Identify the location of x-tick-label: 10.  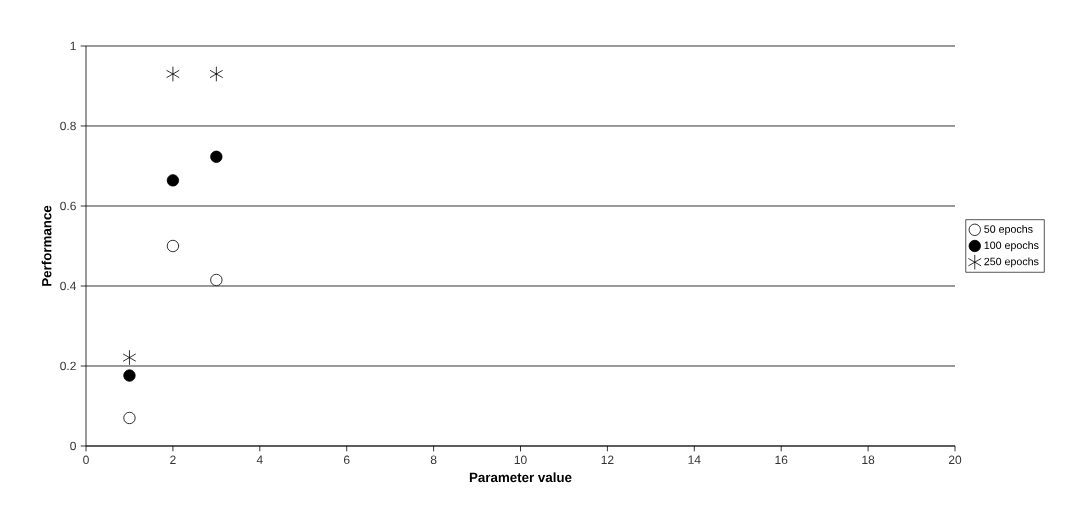
(520, 460).